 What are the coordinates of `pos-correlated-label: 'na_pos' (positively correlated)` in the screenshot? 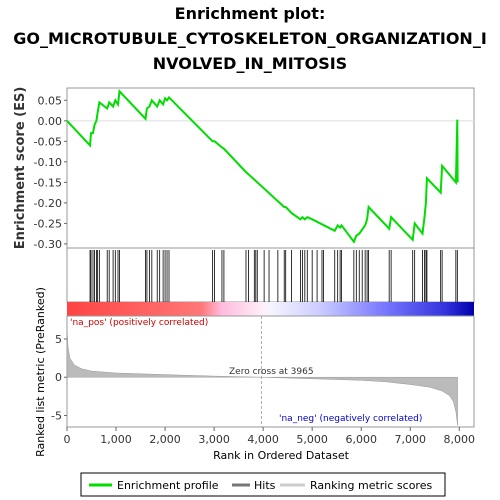 It's located at (139, 323).